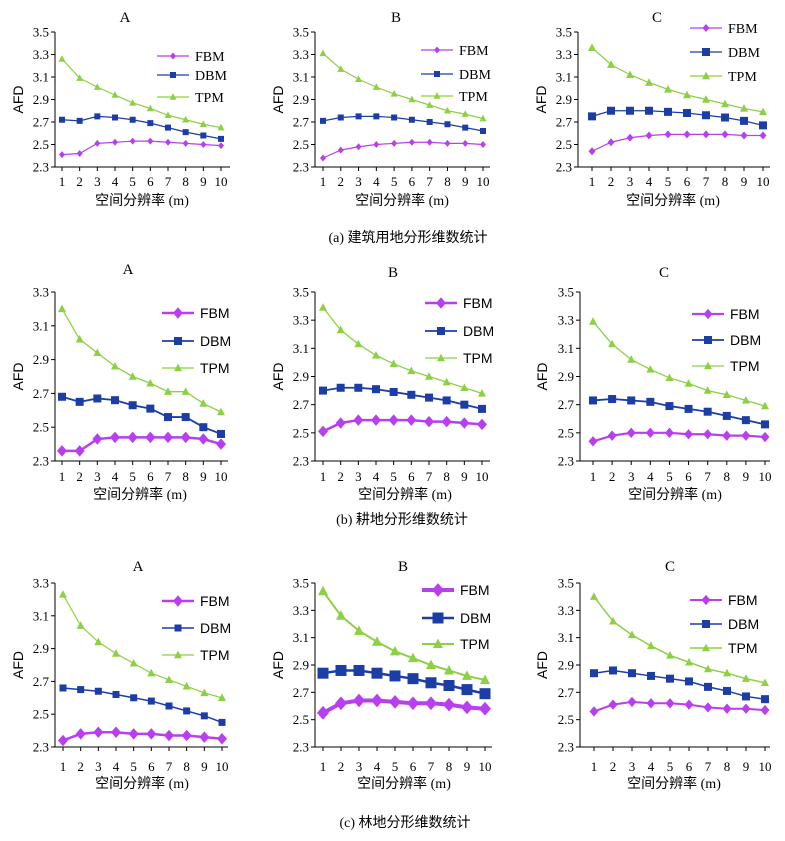 The height and width of the screenshot is (841, 785). I want to click on dbm-legend-label: DBM, so click(744, 53).